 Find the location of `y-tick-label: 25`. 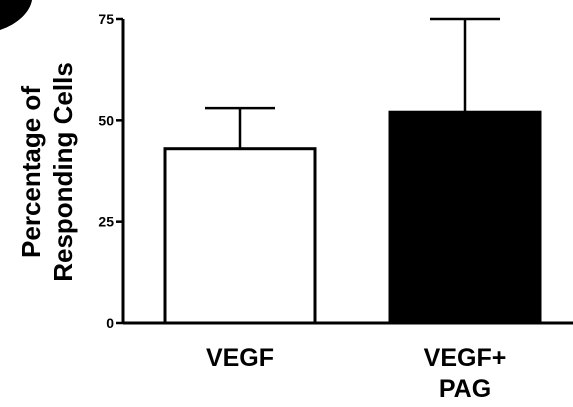

y-tick-label: 25 is located at coordinates (106, 222).